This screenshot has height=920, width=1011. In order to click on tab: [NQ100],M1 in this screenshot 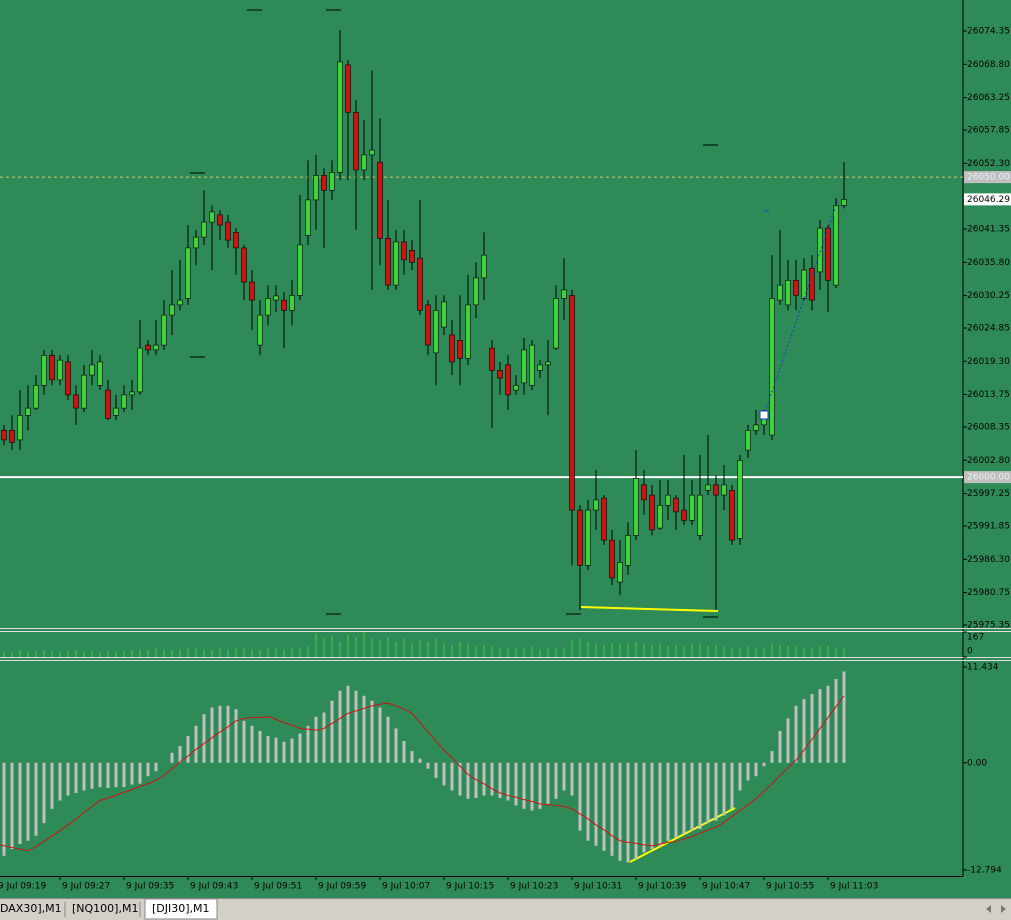, I will do `click(105, 908)`.